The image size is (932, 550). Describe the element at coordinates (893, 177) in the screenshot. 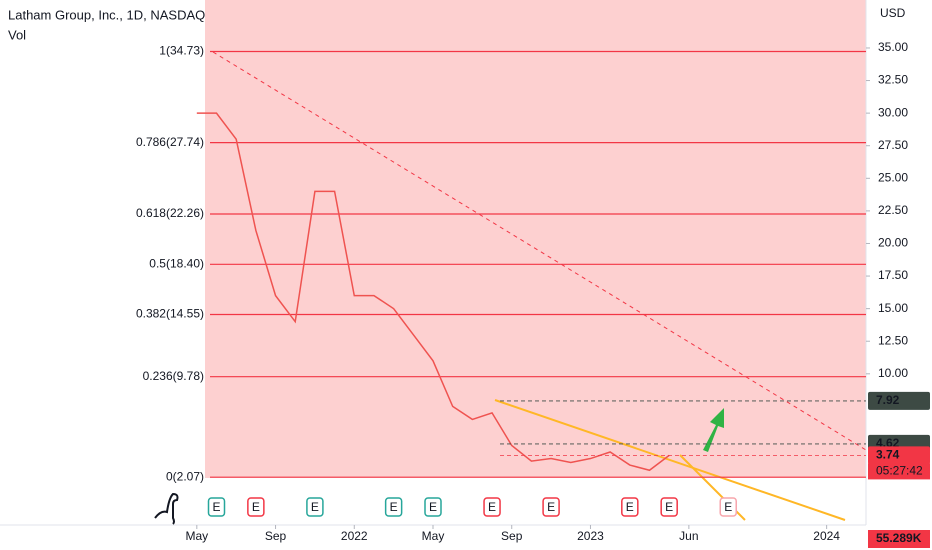

I see `y-tick-label: 25.00` at that location.